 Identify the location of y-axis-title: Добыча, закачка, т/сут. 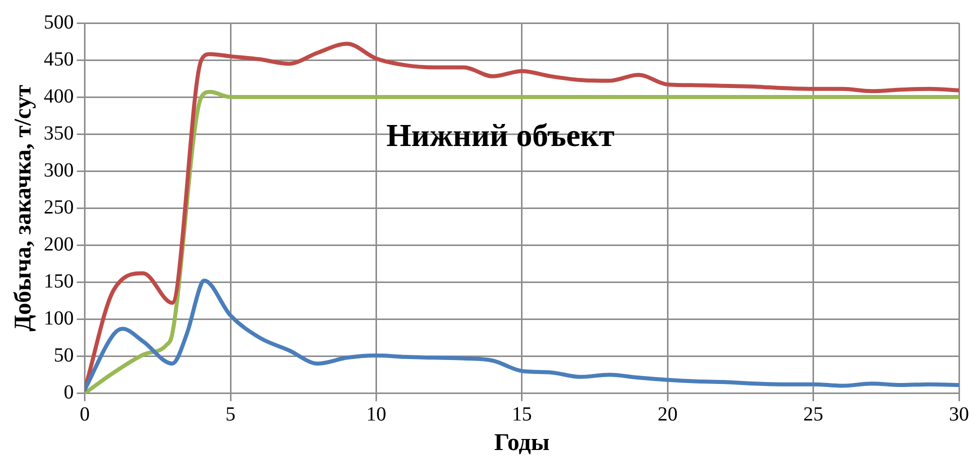
(23, 208).